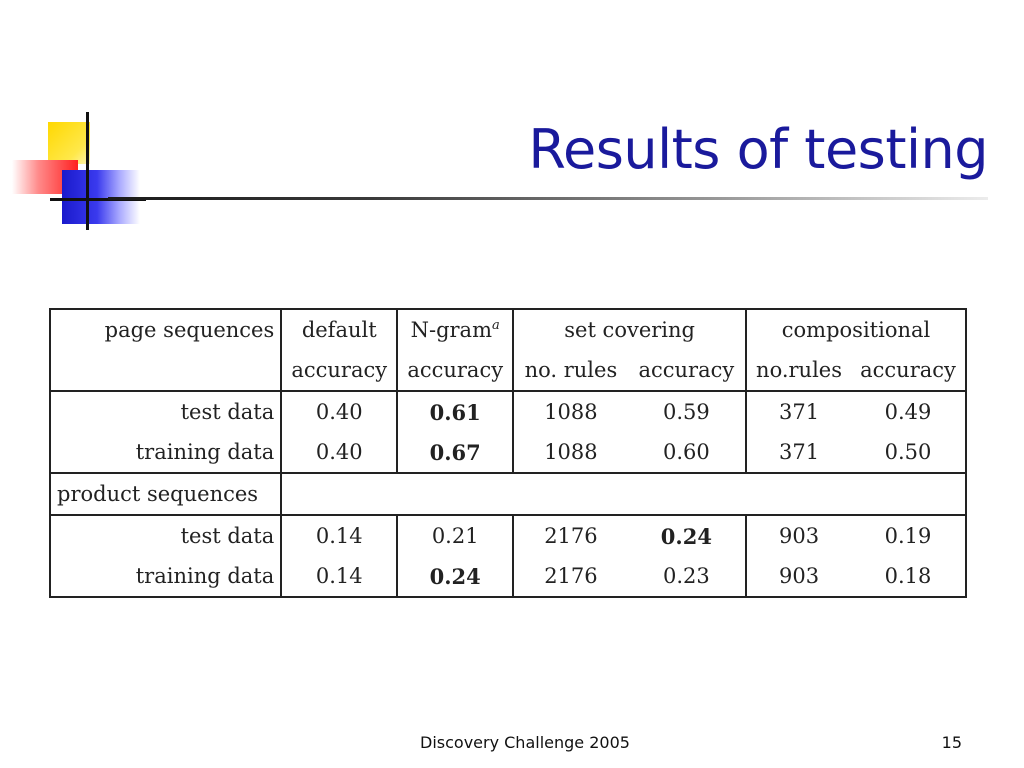  I want to click on header-default-accuracy: accuracy, so click(340, 370).